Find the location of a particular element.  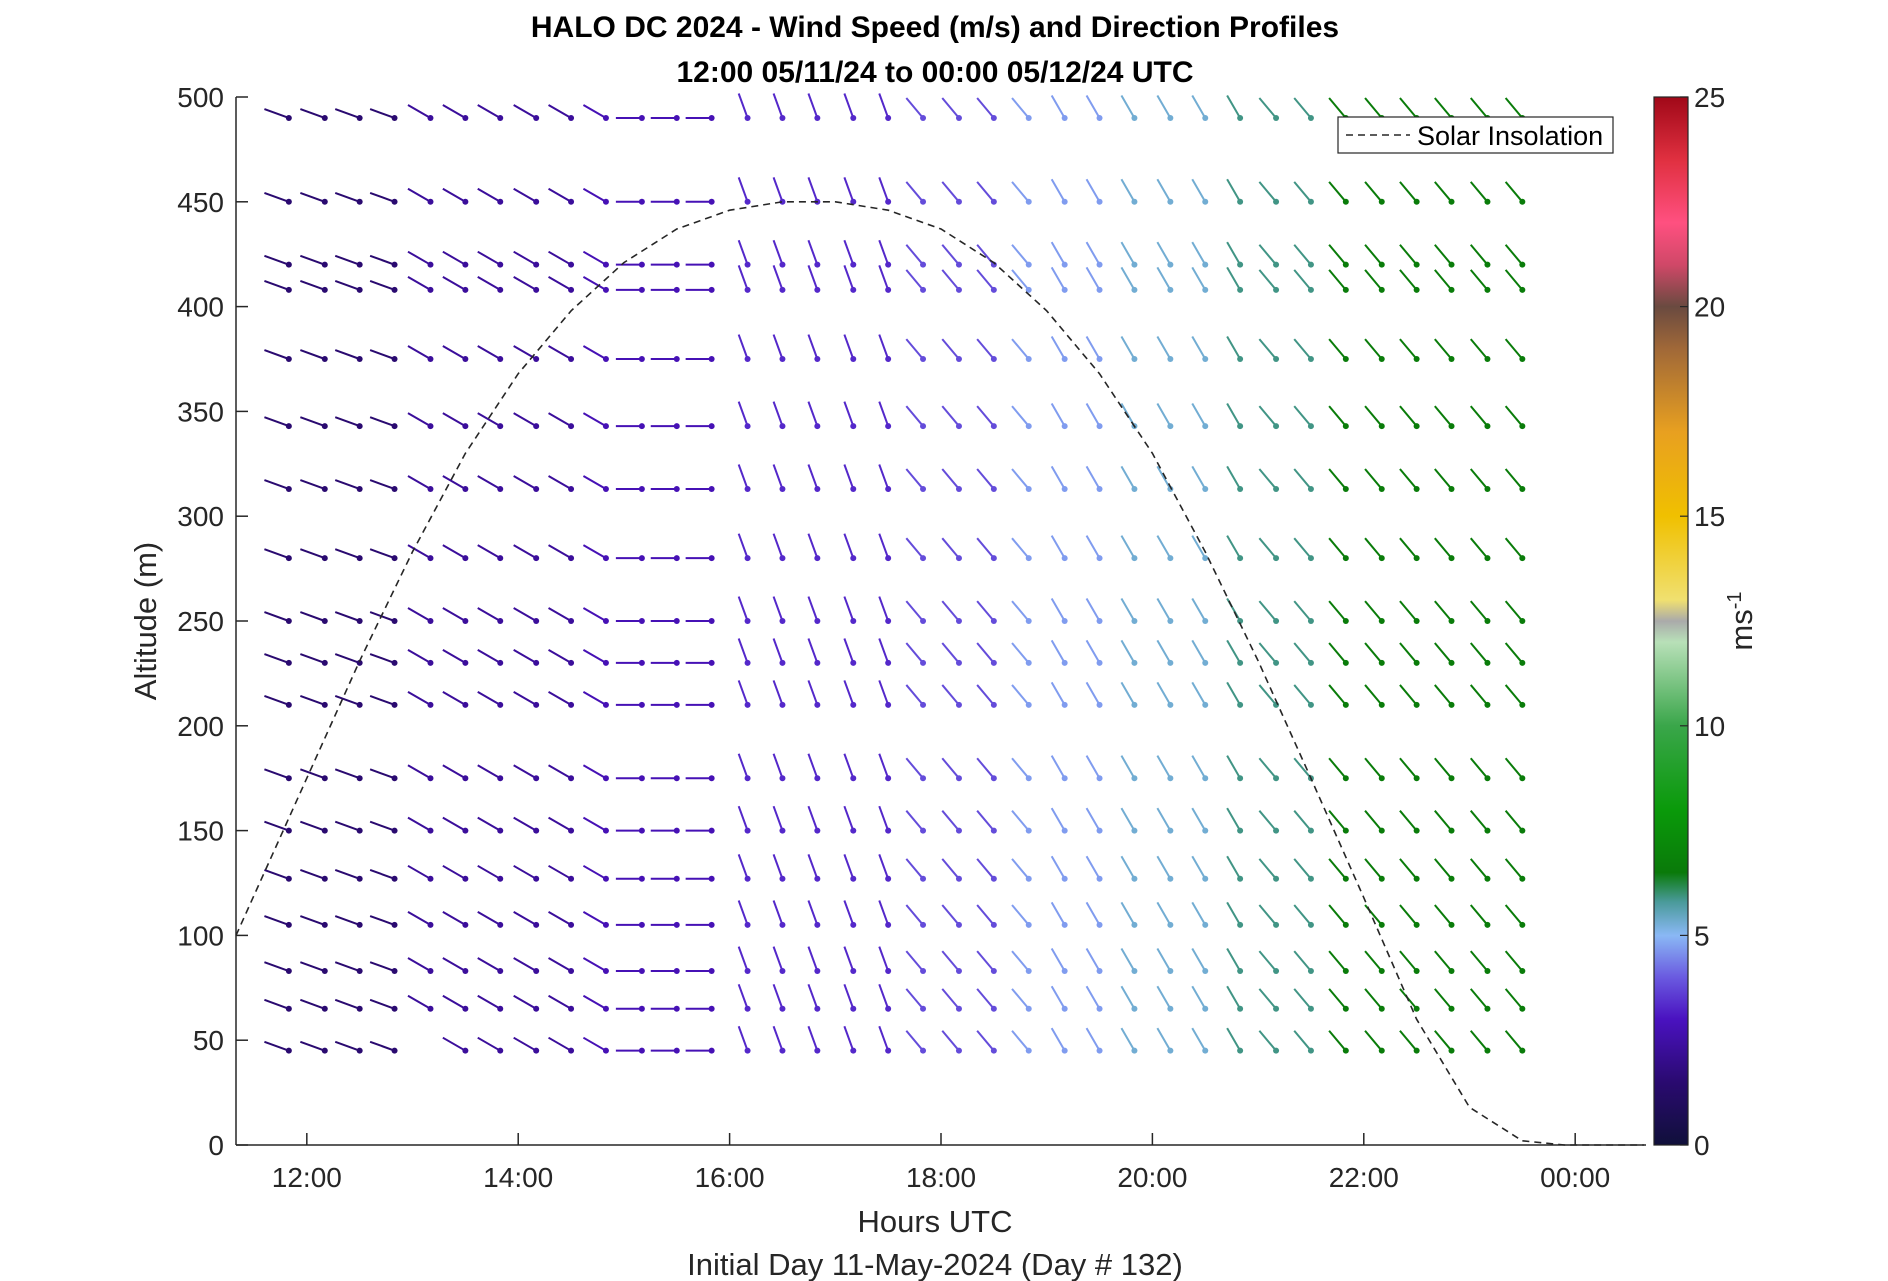

x-axis-ticks: 12:00 14:00 16:00 18:00 20:00 22:00 00:00 is located at coordinates (941, 1163).